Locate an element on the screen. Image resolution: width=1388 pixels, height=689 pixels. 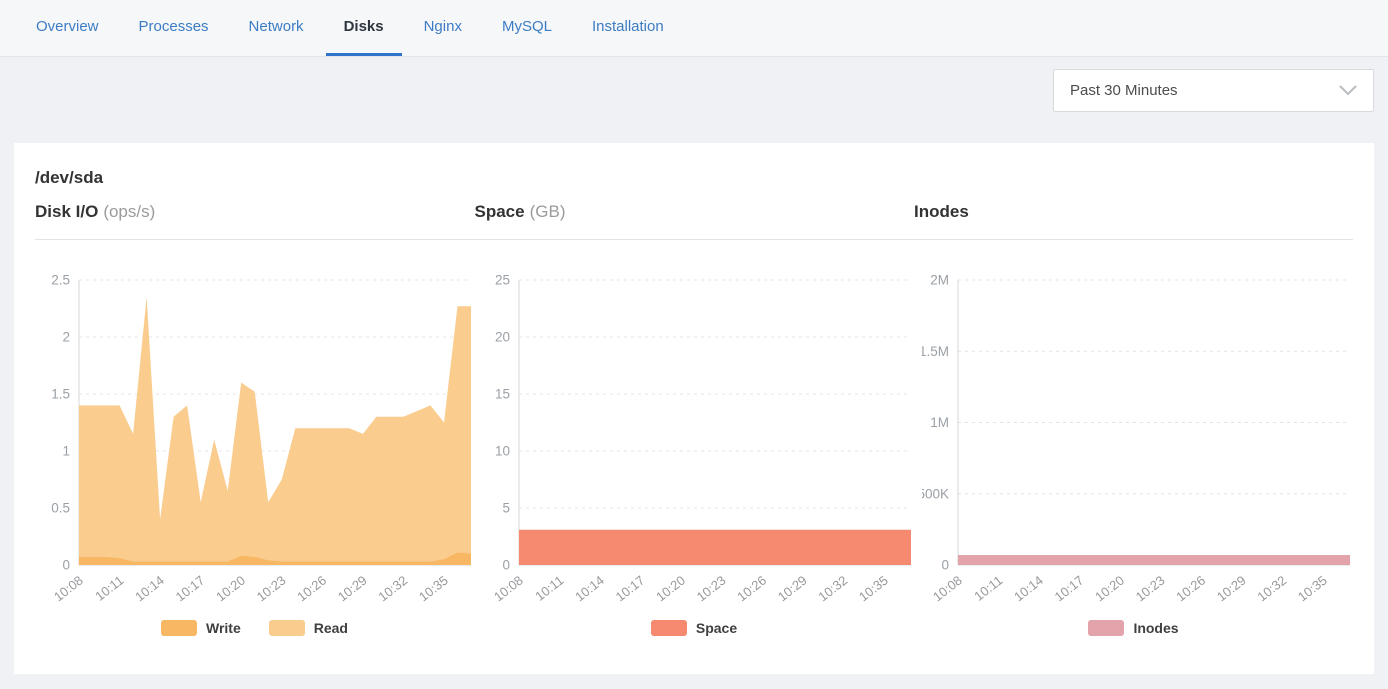
toolbar: Past 30 Minutes is located at coordinates (694, 100).